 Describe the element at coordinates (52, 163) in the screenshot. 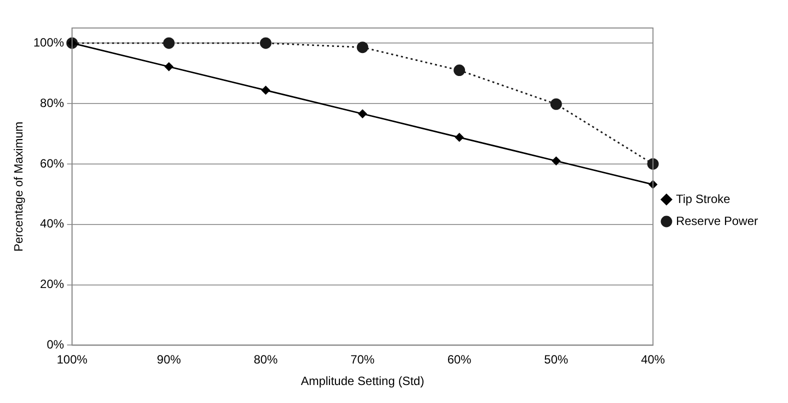

I see `y-tick-label: 60%` at that location.